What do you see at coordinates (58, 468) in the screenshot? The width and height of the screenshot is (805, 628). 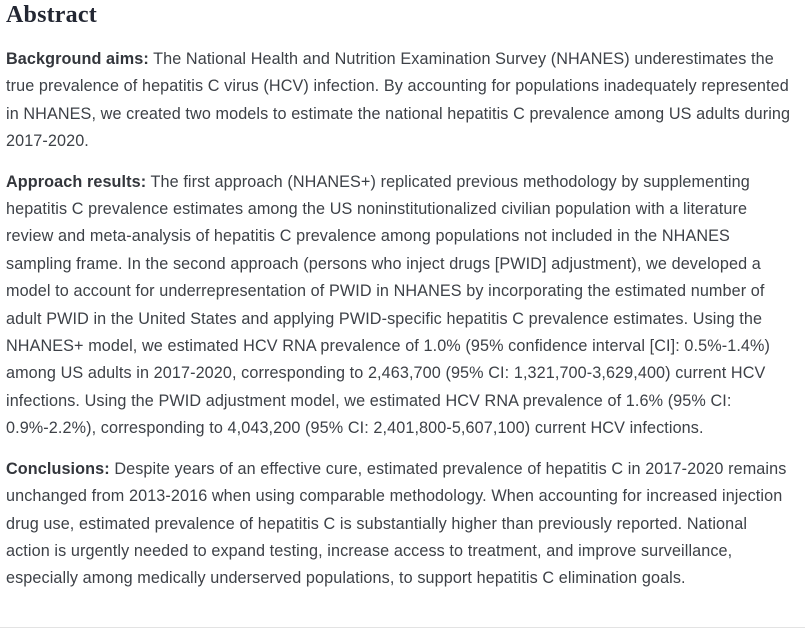 I see `paragraph-label-conclusions: Conclusions:` at bounding box center [58, 468].